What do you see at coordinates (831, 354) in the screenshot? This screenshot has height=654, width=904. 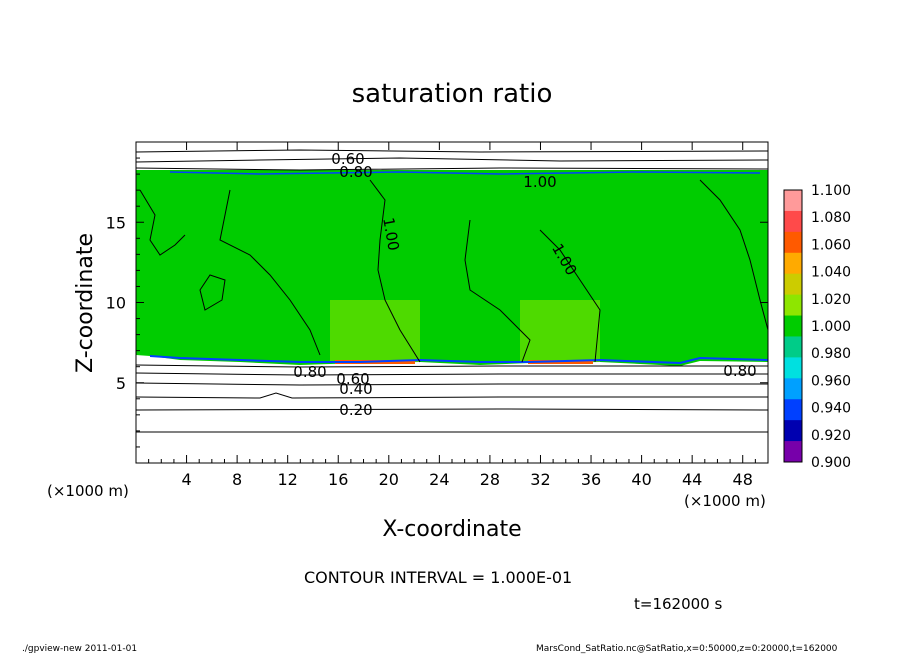 I see `colorbar-level-label: 0.980` at bounding box center [831, 354].